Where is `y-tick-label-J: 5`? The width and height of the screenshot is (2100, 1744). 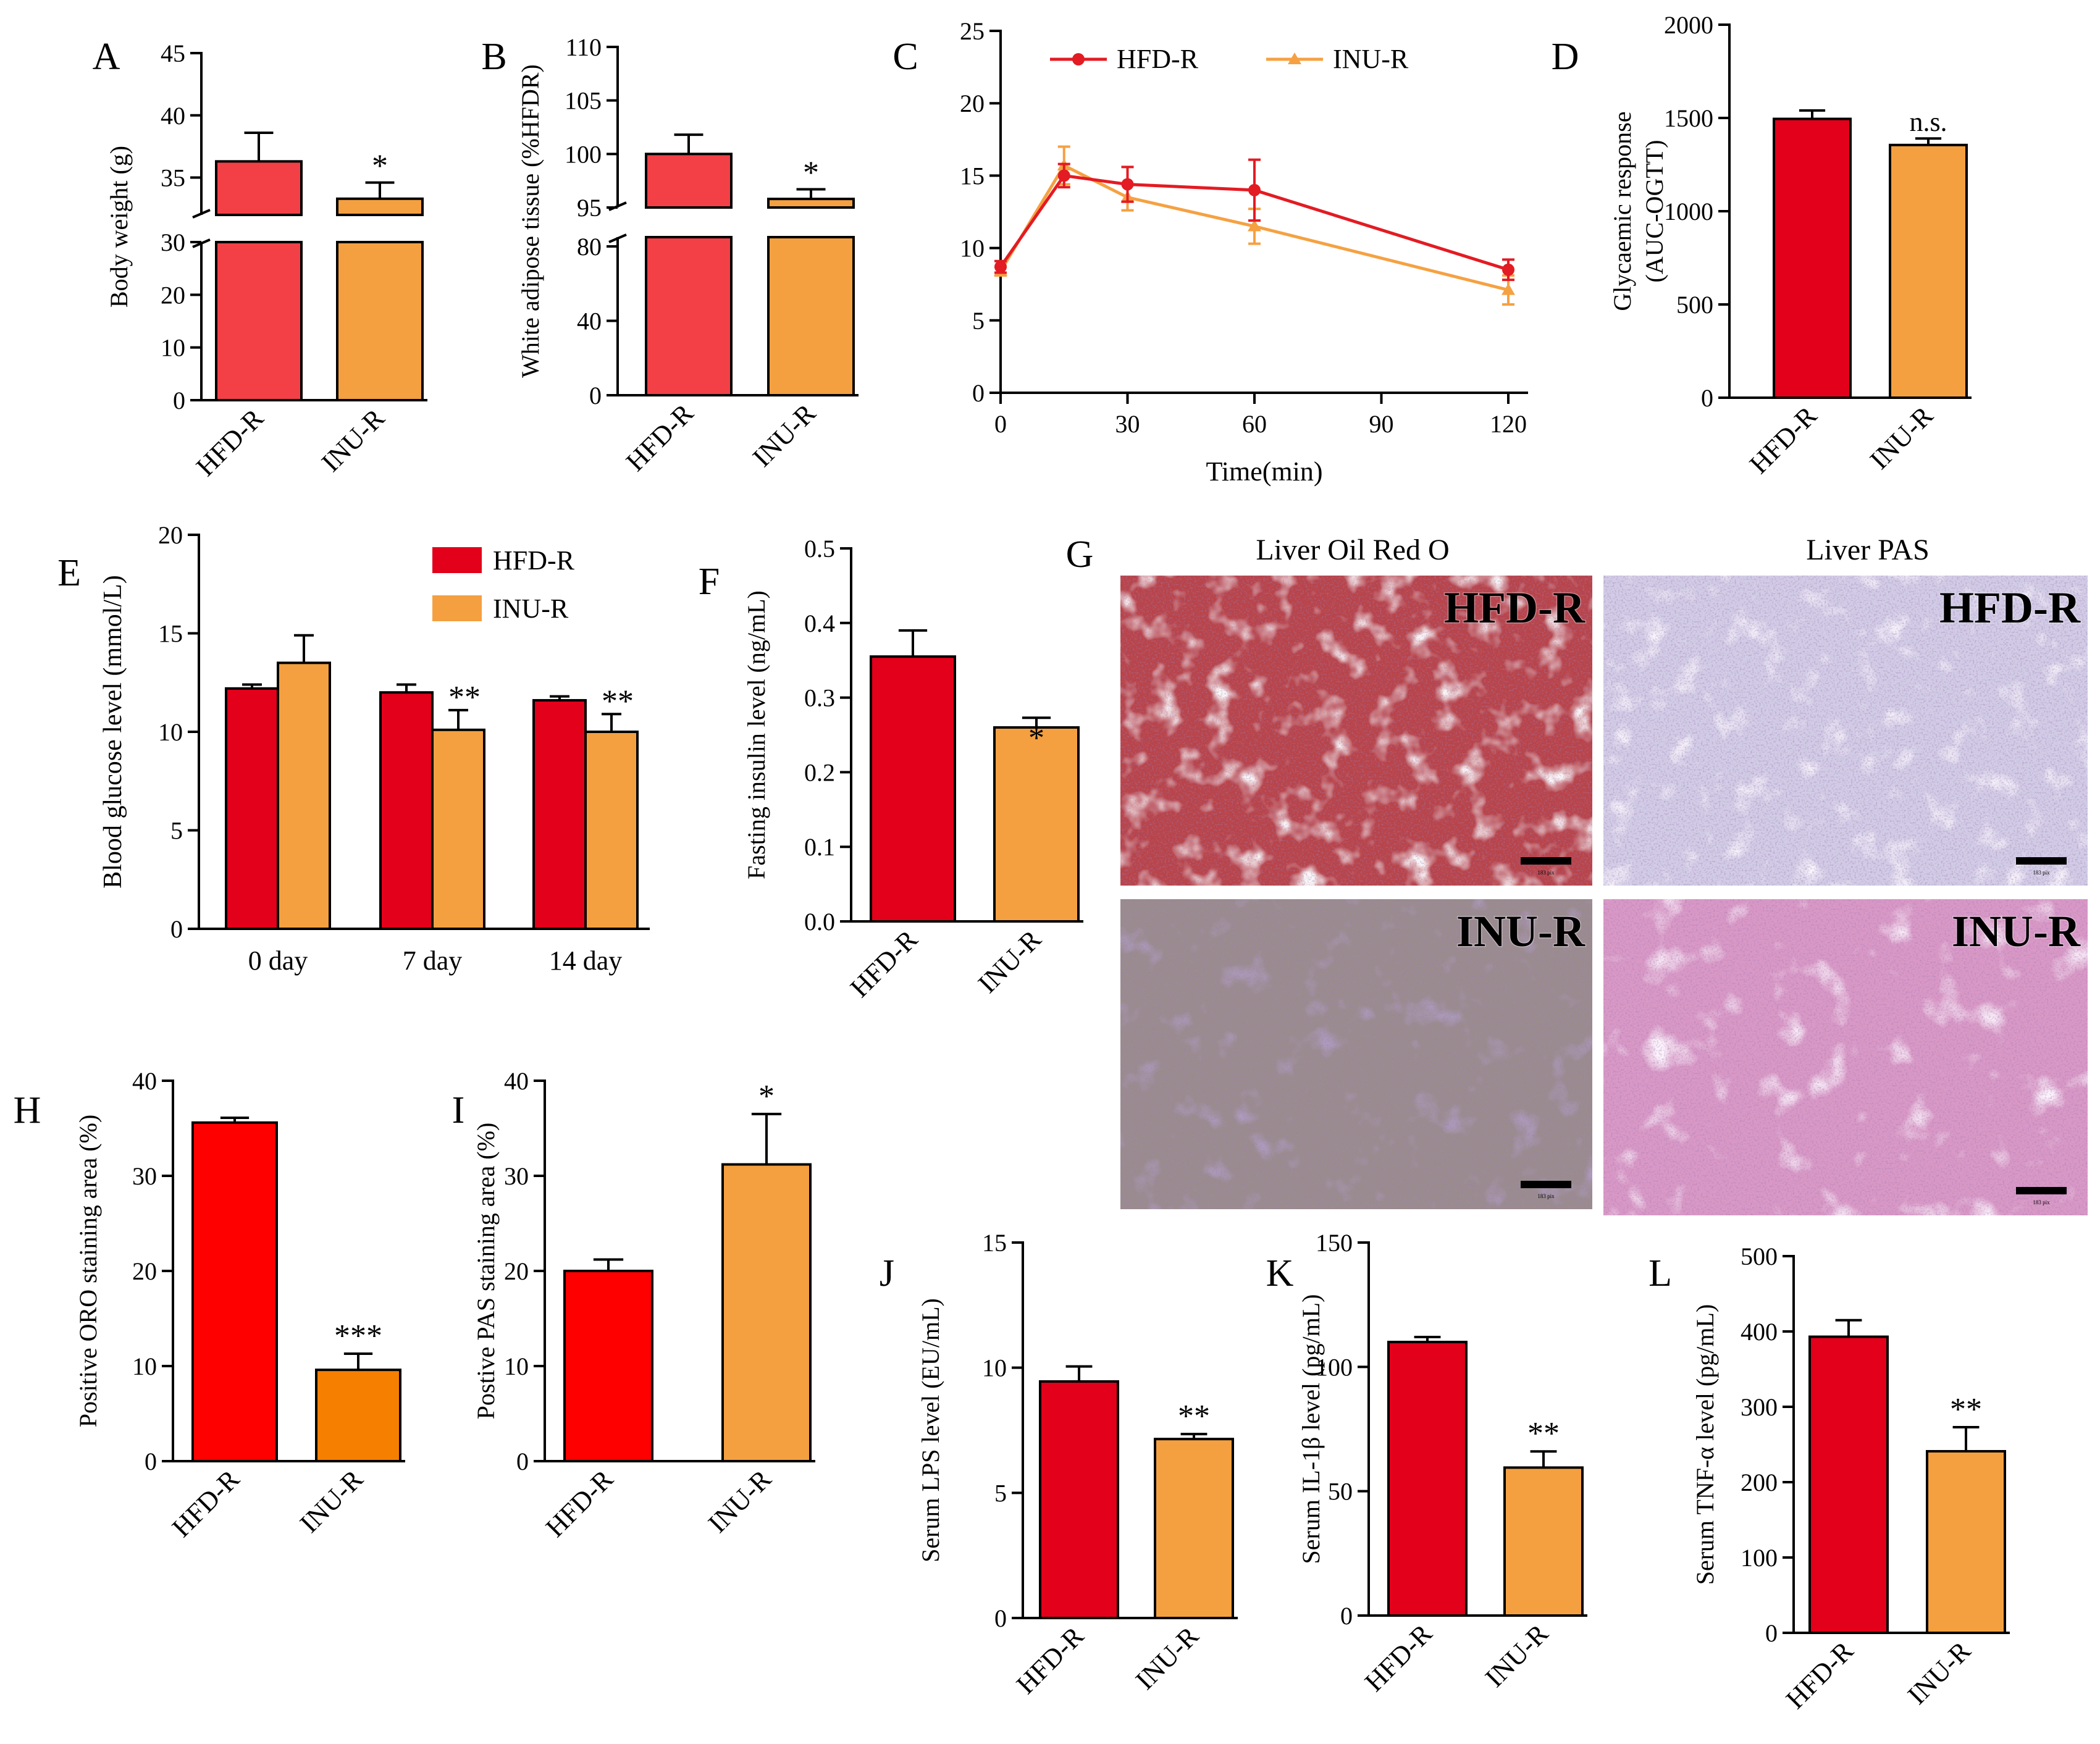 y-tick-label-J: 5 is located at coordinates (1001, 1493).